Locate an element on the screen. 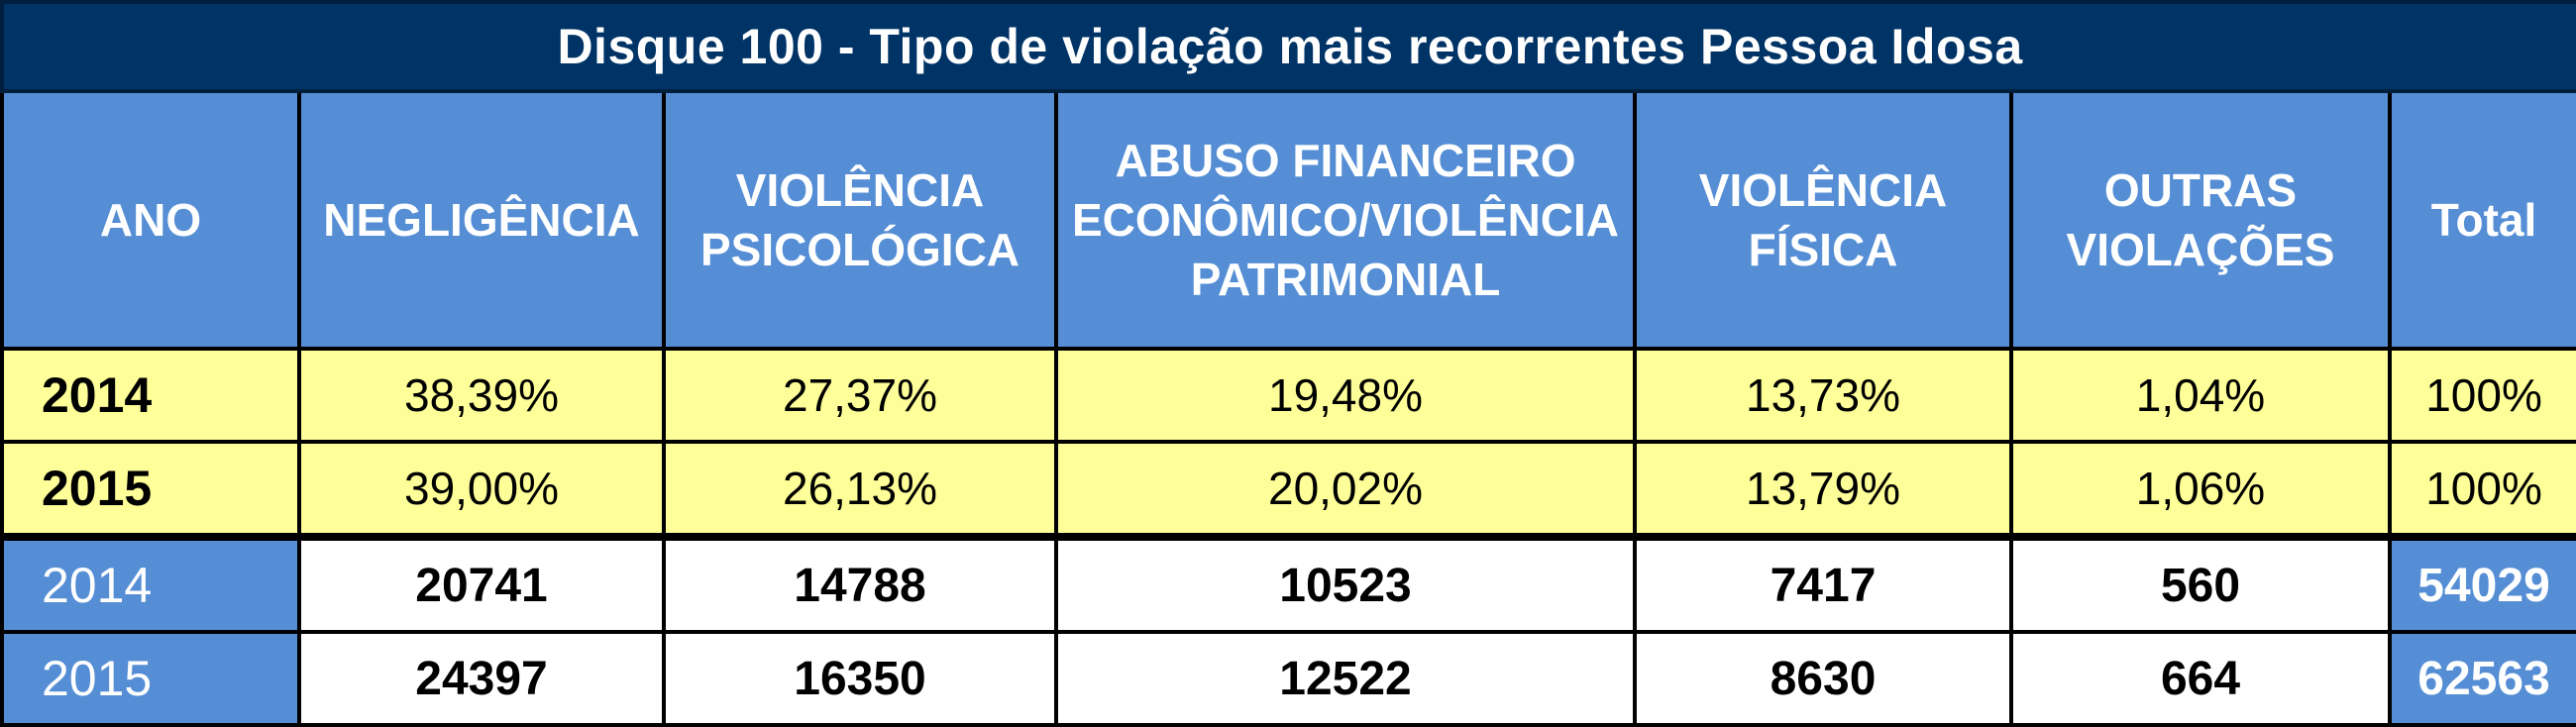 The width and height of the screenshot is (2576, 727). percent-cell: 1,04% is located at coordinates (2200, 395).